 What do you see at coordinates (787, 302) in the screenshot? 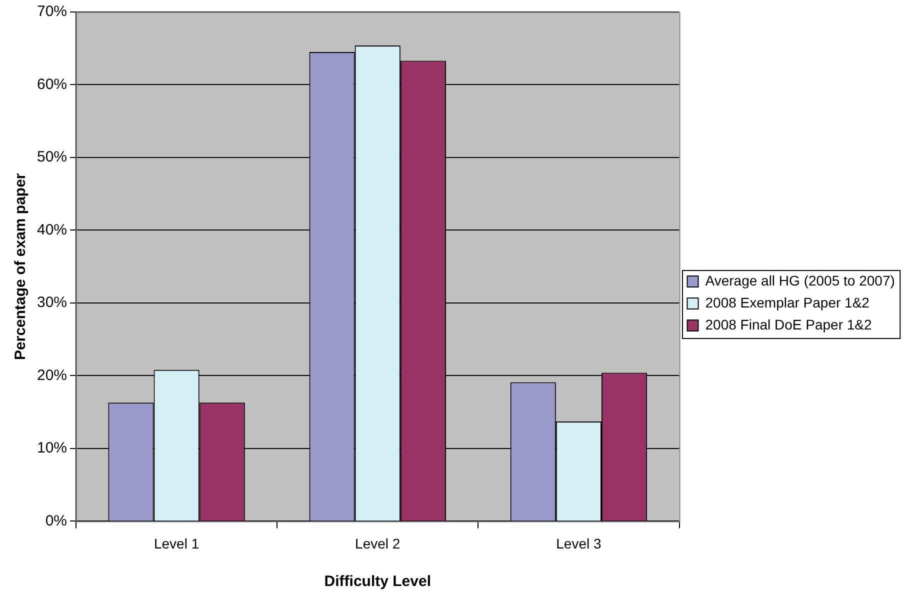
I see `legend-label: 2008 Exemplar Paper 1&2` at bounding box center [787, 302].